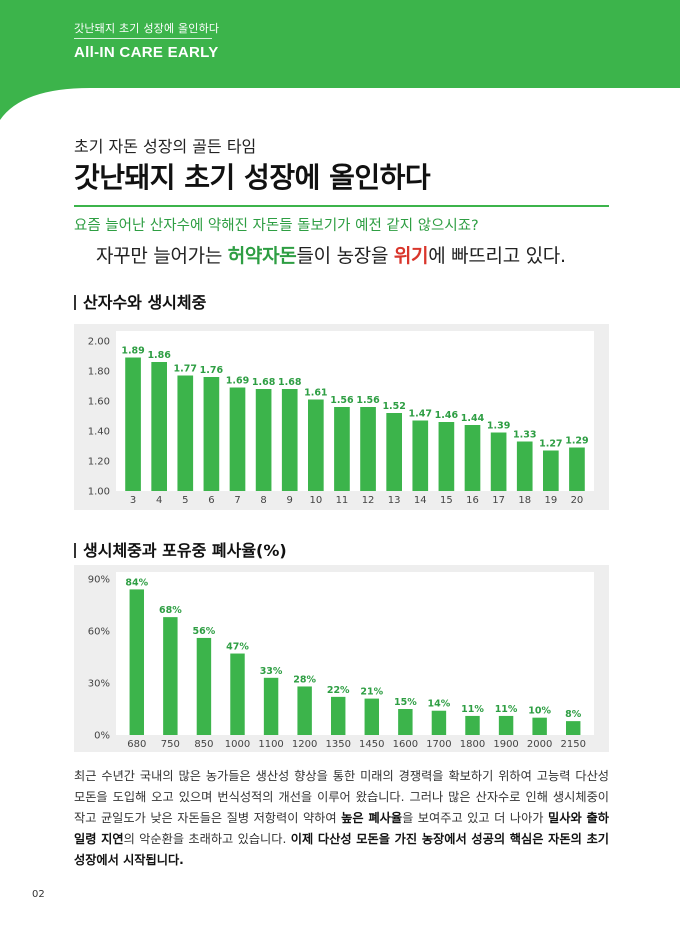 The image size is (680, 931). I want to click on data-label: 28%, so click(304, 679).